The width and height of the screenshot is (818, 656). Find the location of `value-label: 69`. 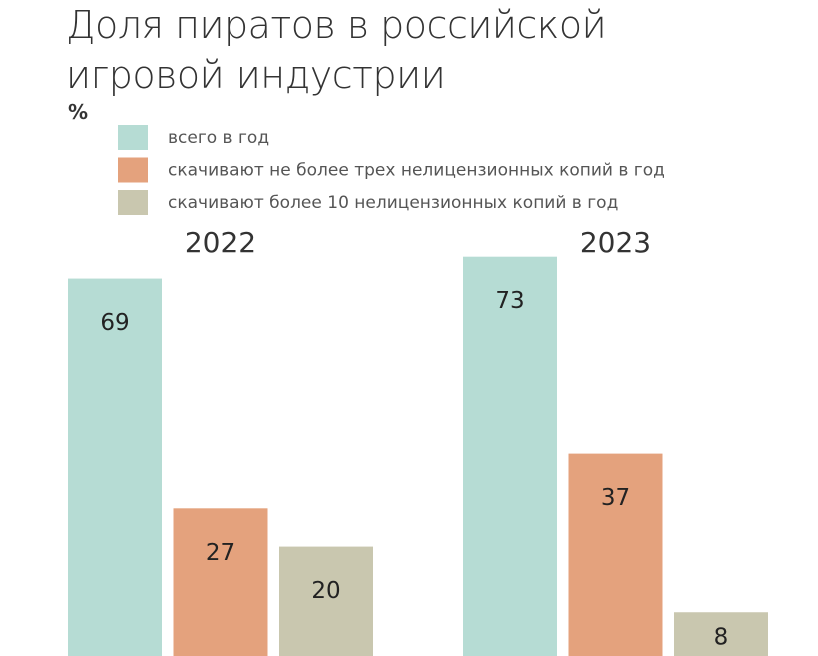

value-label: 69 is located at coordinates (114, 323).